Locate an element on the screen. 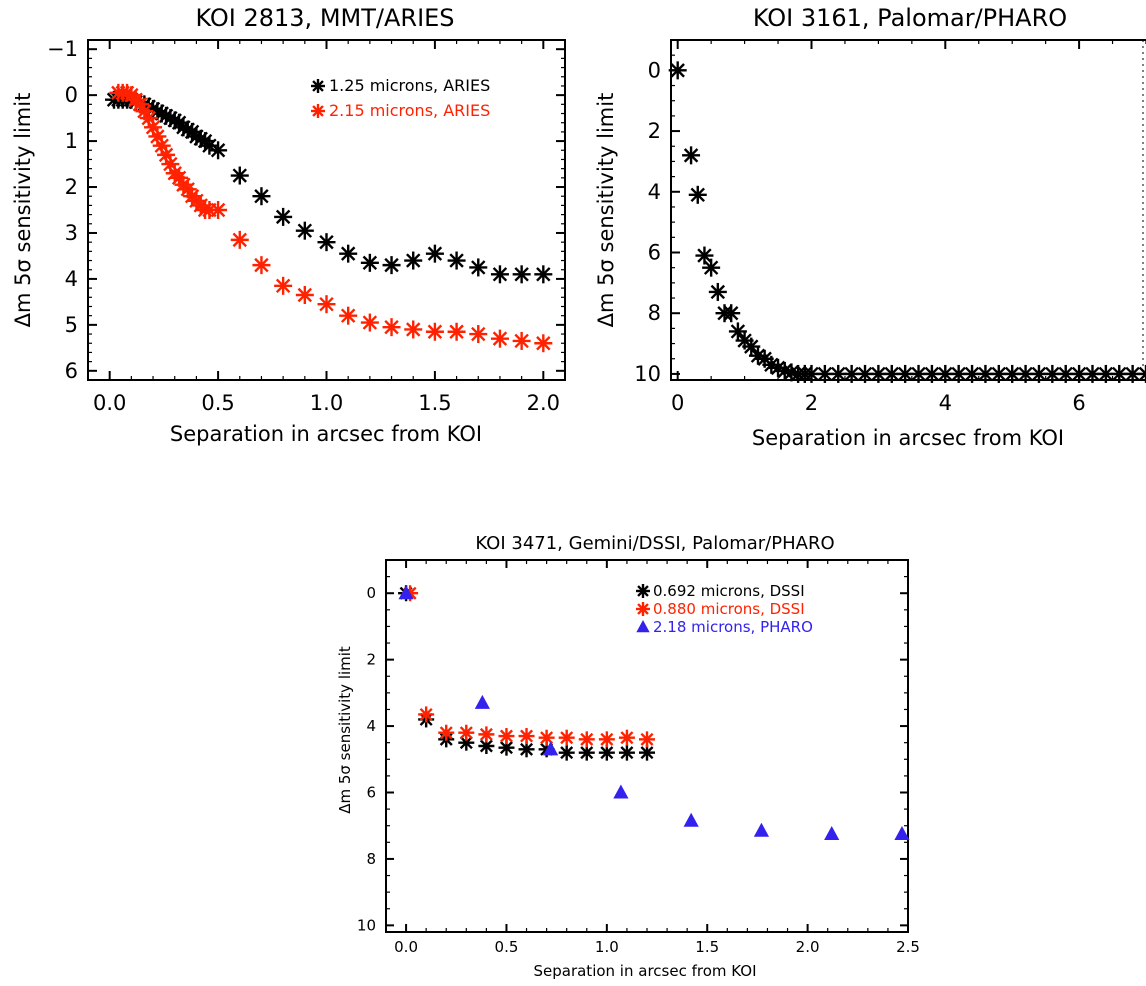  panel-1-x-axis-label: Separation in arcsec from KOI is located at coordinates (326, 434).